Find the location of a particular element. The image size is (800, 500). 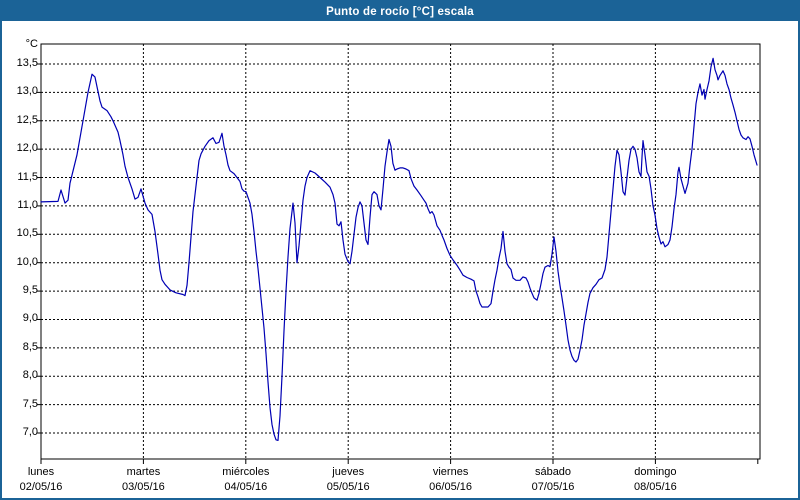

y-tick-label: 8,5 is located at coordinates (30, 346).